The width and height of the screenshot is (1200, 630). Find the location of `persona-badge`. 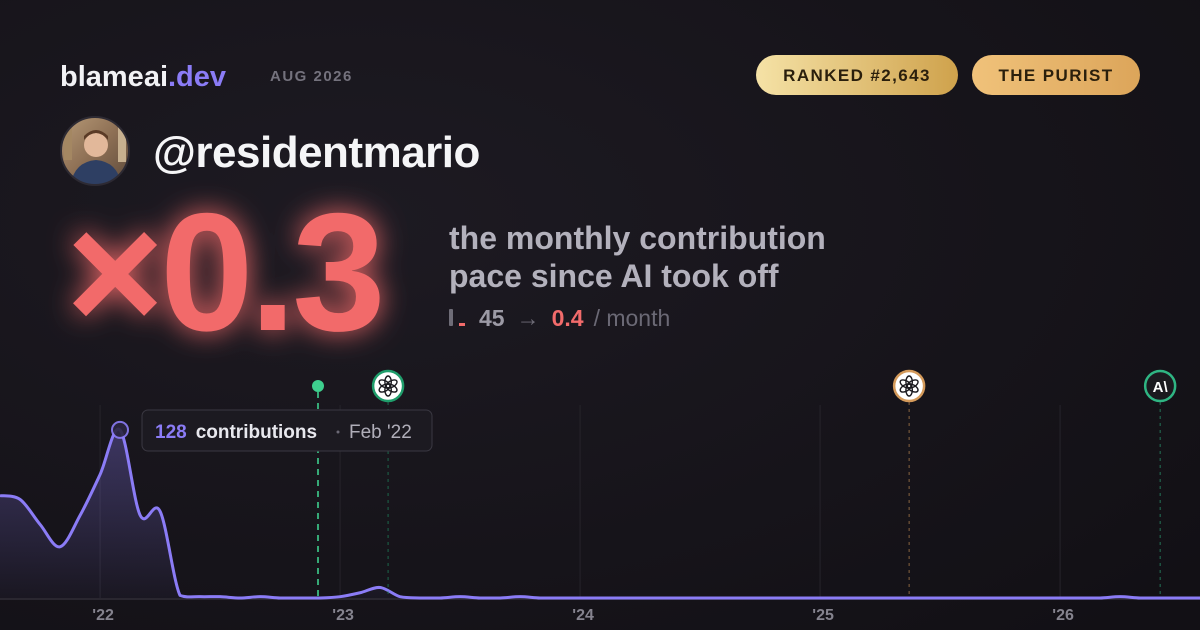

persona-badge is located at coordinates (1056, 75).